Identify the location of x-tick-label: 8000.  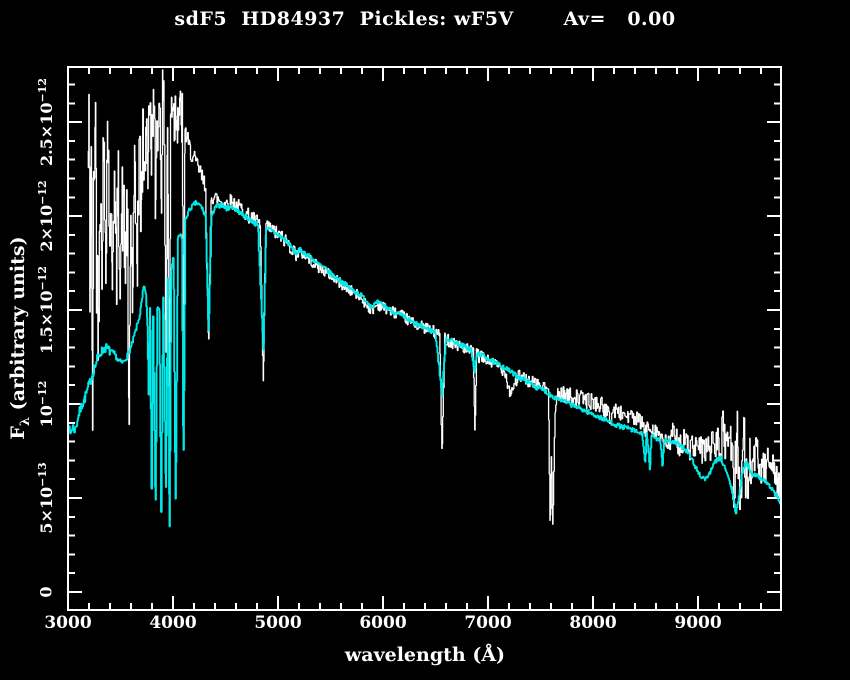
(593, 623).